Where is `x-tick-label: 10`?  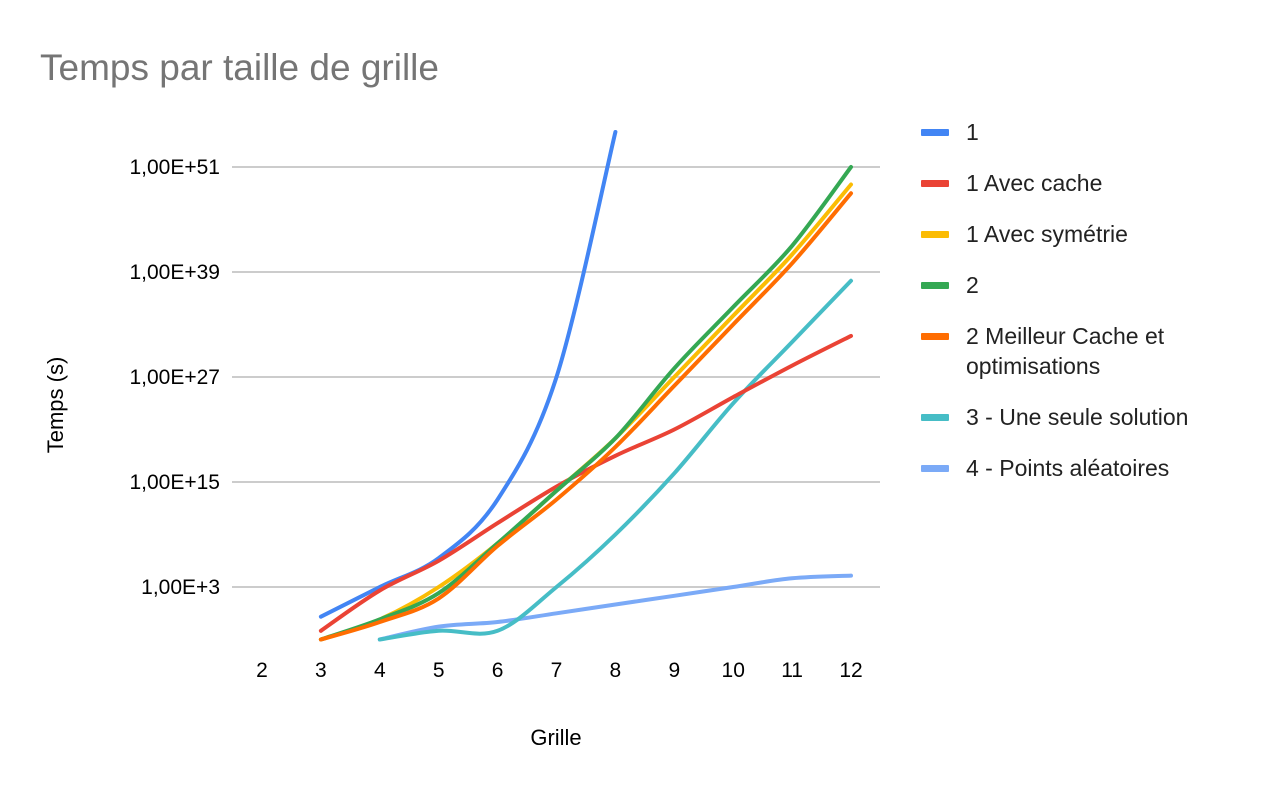 x-tick-label: 10 is located at coordinates (733, 670).